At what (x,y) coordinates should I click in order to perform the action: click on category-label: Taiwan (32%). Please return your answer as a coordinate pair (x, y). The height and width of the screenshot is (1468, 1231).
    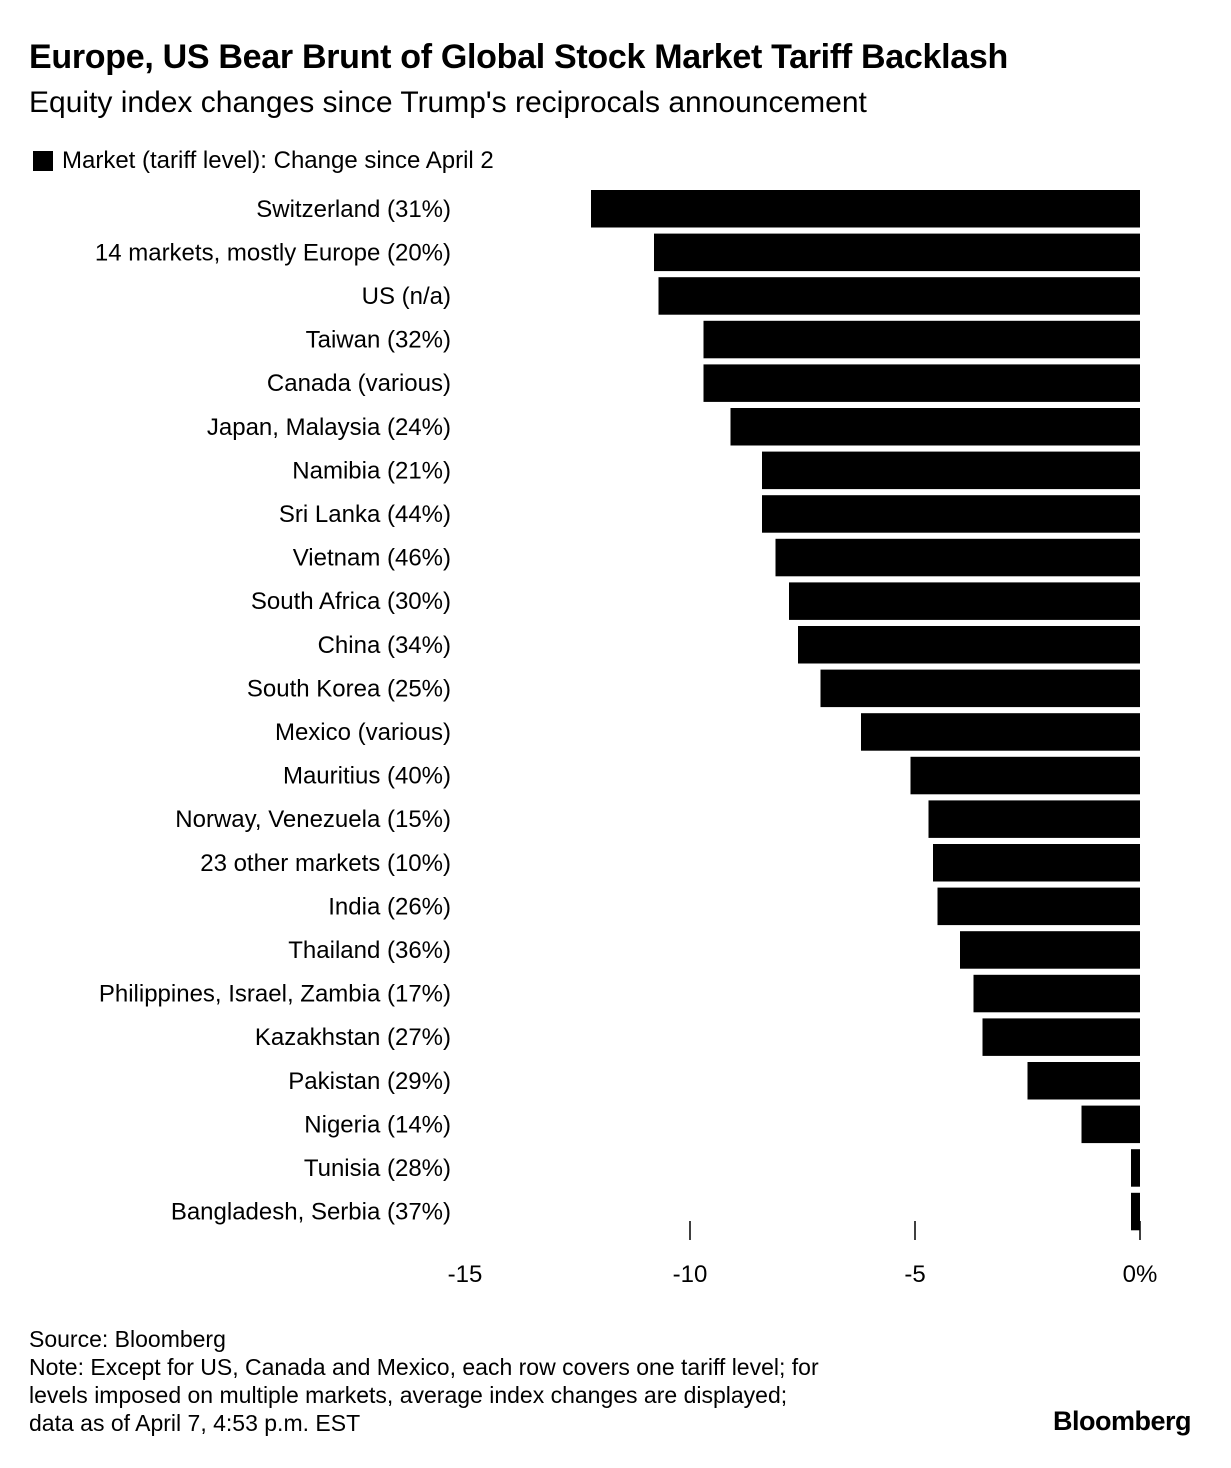
    Looking at the image, I should click on (378, 340).